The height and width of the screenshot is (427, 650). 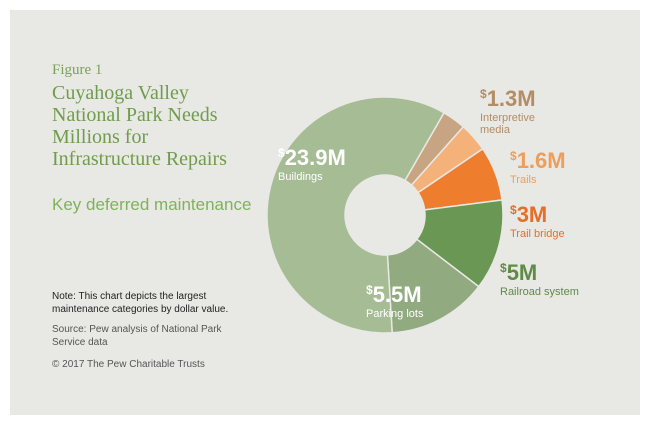 What do you see at coordinates (395, 314) in the screenshot?
I see `category-label-parking-lots: Parking lots` at bounding box center [395, 314].